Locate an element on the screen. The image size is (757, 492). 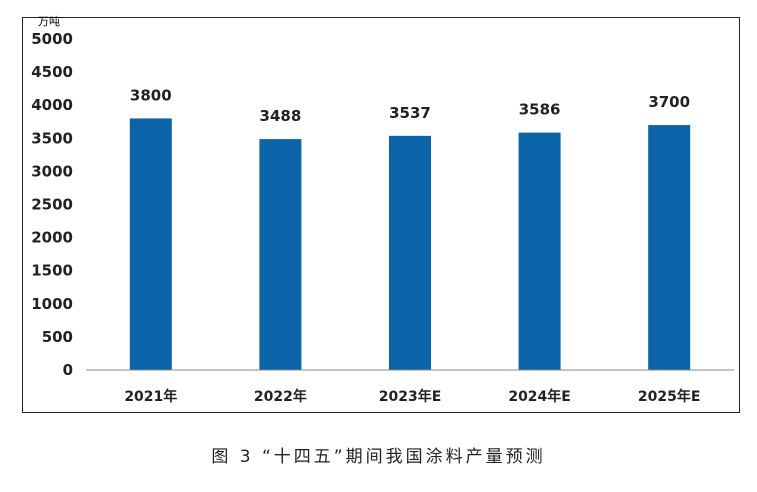
value-label: 3700 is located at coordinates (669, 102).